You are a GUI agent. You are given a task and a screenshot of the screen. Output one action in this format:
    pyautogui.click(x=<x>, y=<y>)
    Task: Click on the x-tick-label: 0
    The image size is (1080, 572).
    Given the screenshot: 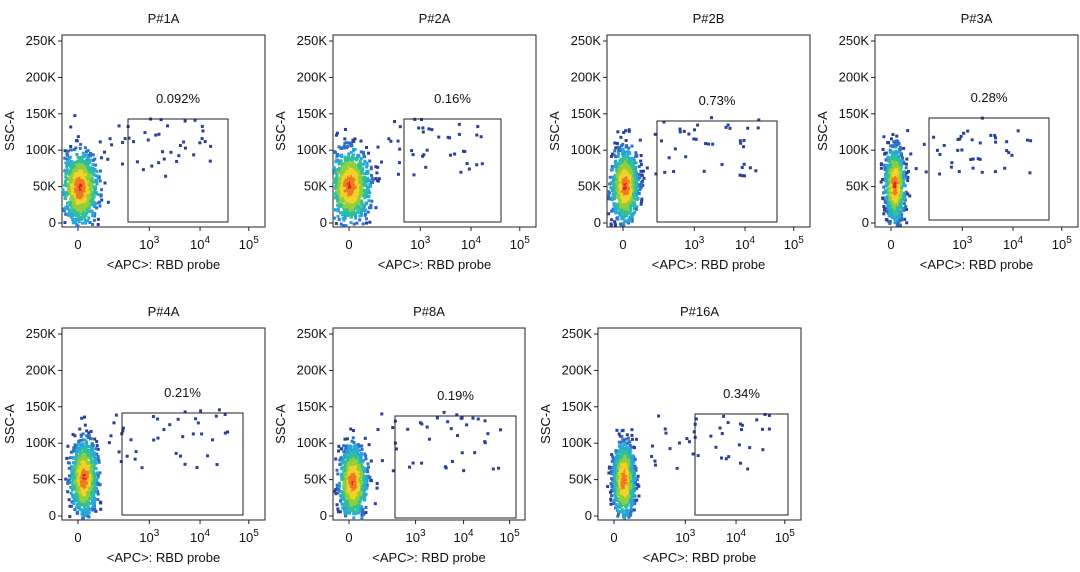 What is the action you would take?
    pyautogui.click(x=622, y=244)
    